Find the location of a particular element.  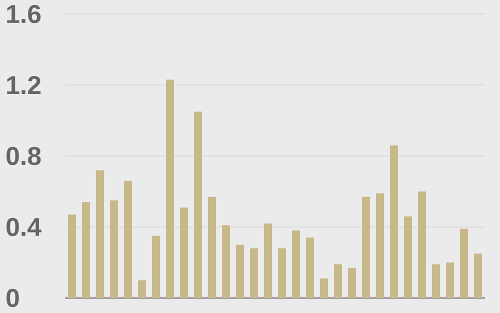

y-tick-label: 1.6 is located at coordinates (24, 14).